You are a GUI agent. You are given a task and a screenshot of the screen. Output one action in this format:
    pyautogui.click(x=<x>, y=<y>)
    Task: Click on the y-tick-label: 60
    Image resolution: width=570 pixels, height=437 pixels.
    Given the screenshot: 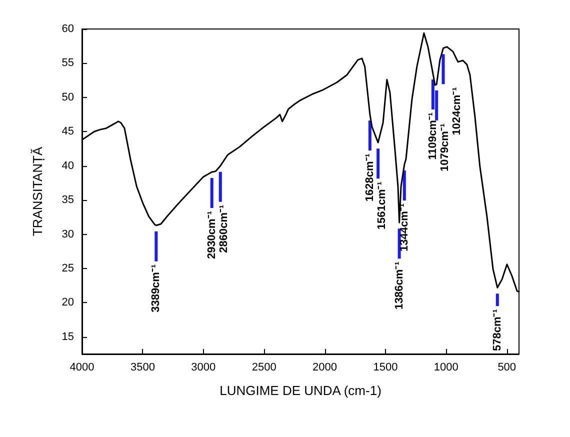 What is the action you would take?
    pyautogui.click(x=68, y=29)
    